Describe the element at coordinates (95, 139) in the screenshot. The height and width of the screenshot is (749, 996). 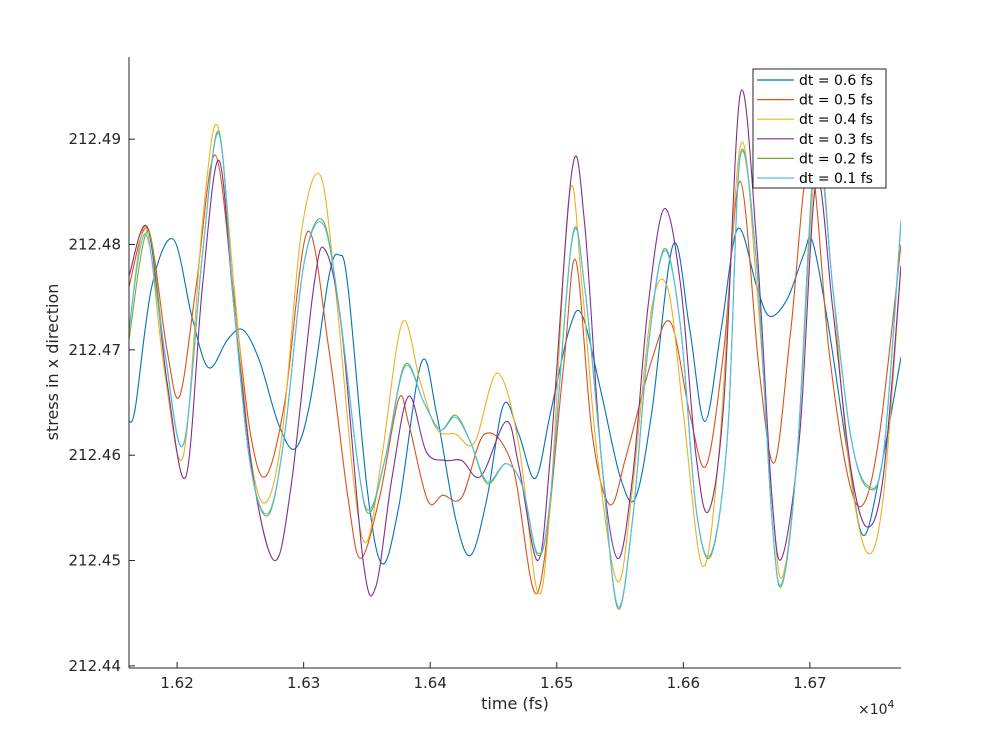
I see `y-tick-label: 212.49` at that location.